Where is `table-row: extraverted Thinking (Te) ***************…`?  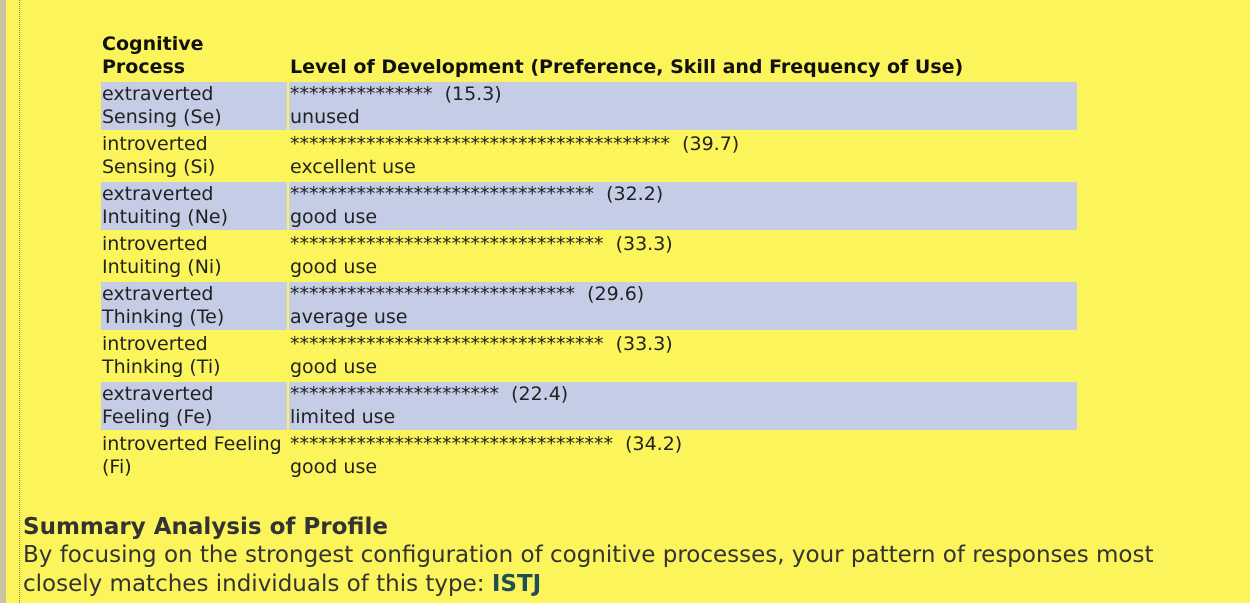 table-row: extraverted Thinking (Te) ***************… is located at coordinates (589, 306).